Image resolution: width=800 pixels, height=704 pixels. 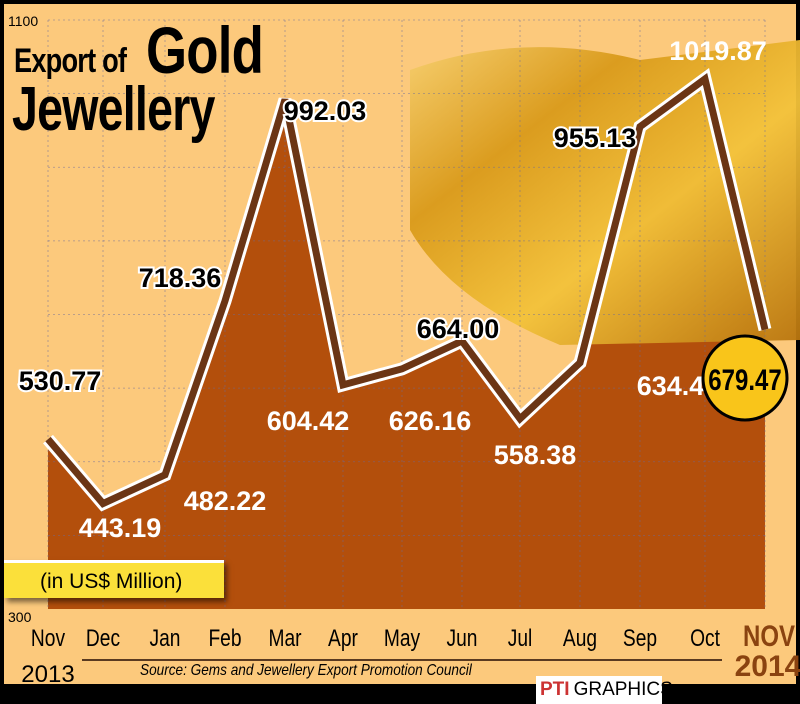 I want to click on x-tick-label: Feb, so click(x=224, y=638).